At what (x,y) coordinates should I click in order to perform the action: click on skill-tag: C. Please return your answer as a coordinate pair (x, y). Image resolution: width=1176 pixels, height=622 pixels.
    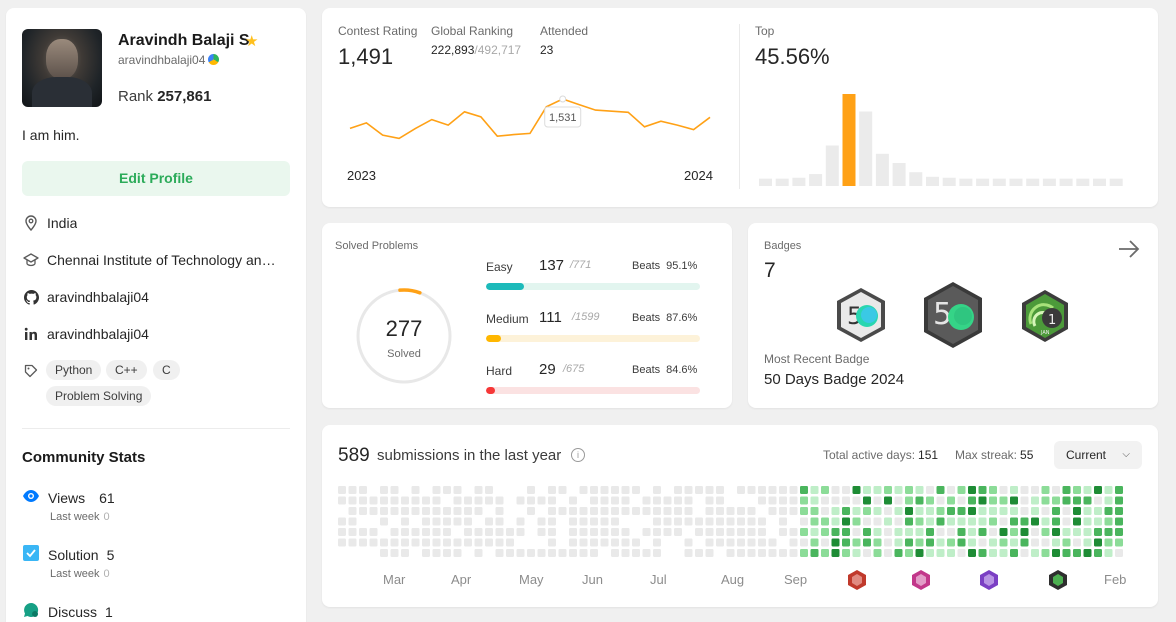
    Looking at the image, I should click on (166, 370).